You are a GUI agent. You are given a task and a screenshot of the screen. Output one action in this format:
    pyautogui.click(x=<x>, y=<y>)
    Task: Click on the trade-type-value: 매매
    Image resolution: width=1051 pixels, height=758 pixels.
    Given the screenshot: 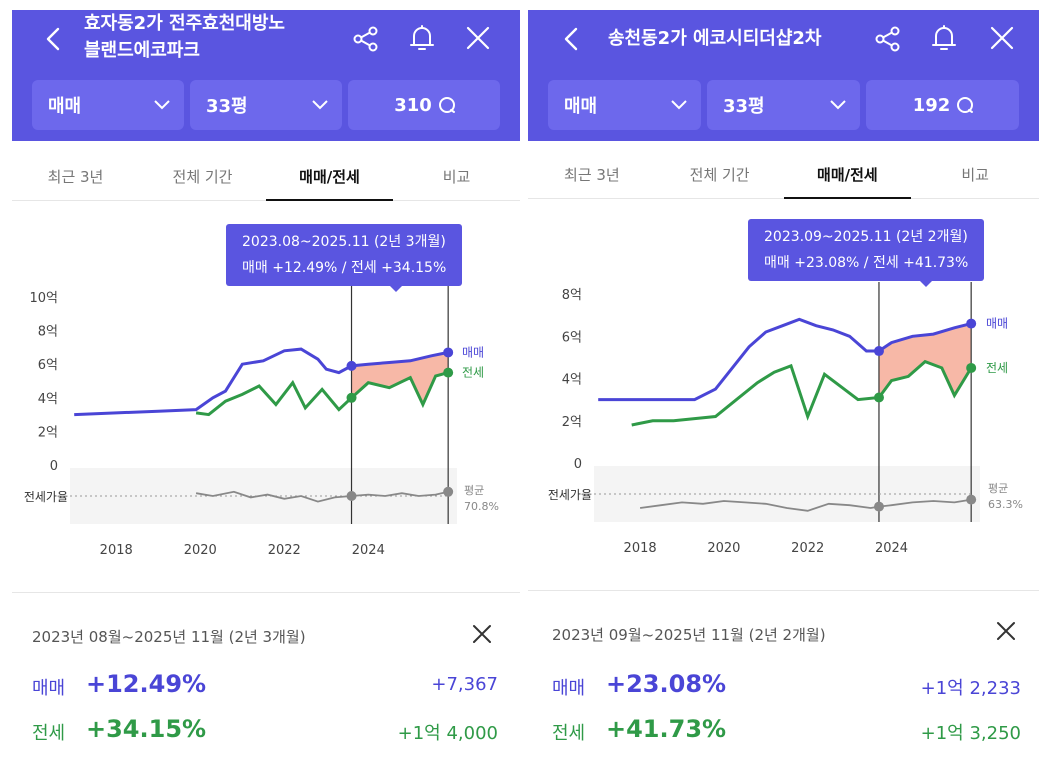 What is the action you would take?
    pyautogui.click(x=581, y=106)
    